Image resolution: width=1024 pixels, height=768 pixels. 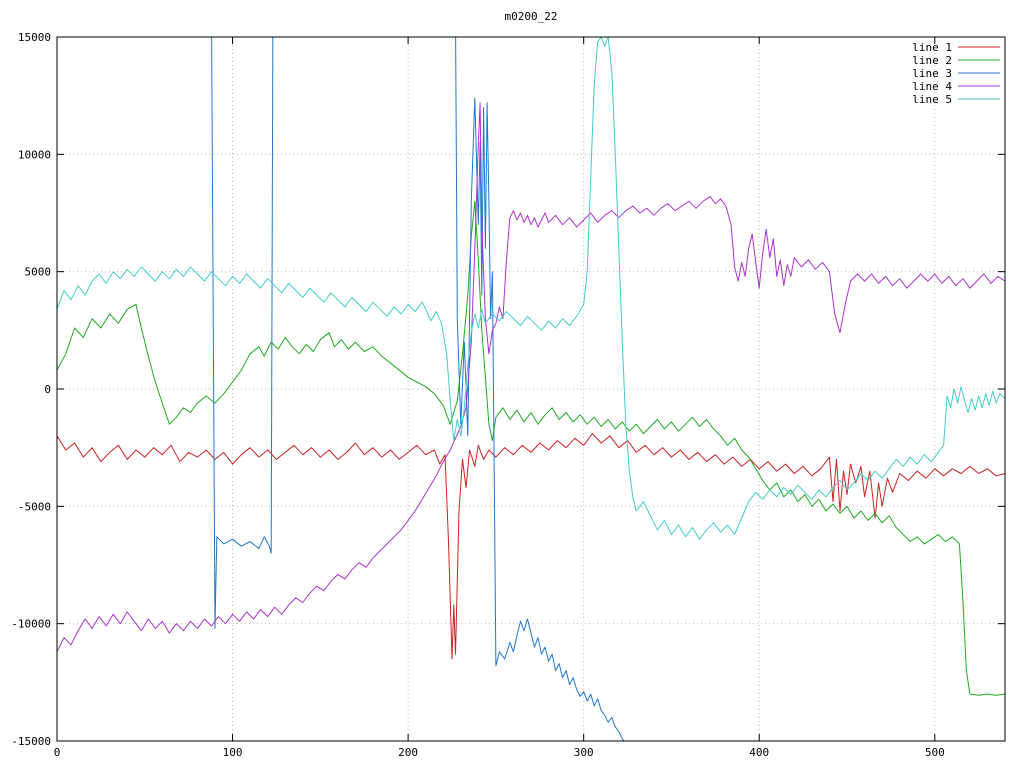 What do you see at coordinates (47, 389) in the screenshot?
I see `y-tick-label: 0` at bounding box center [47, 389].